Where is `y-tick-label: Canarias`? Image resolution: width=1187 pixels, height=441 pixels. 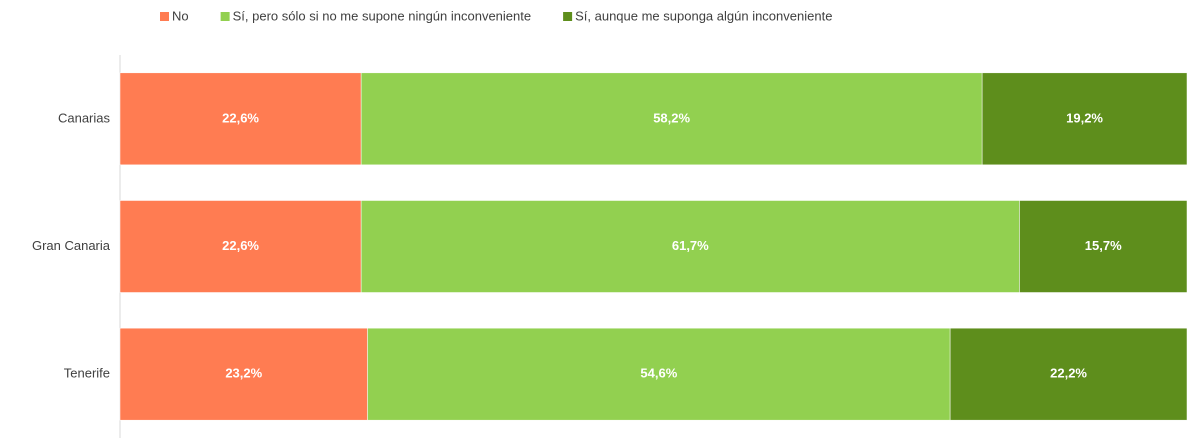 y-tick-label: Canarias is located at coordinates (84, 117).